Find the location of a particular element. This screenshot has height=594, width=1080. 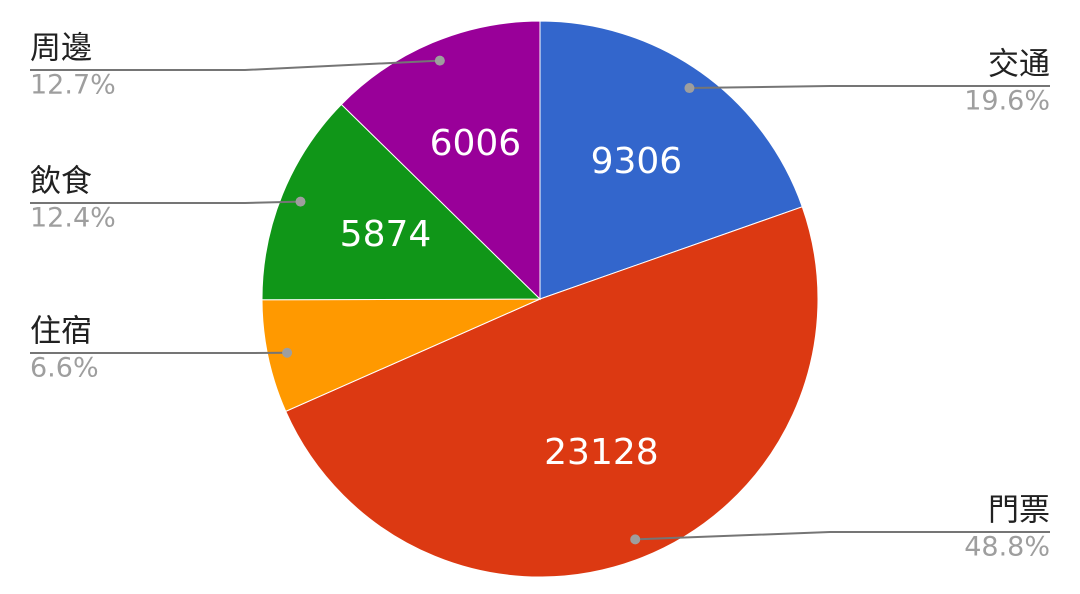

slice-value-label: 9306 is located at coordinates (637, 161).